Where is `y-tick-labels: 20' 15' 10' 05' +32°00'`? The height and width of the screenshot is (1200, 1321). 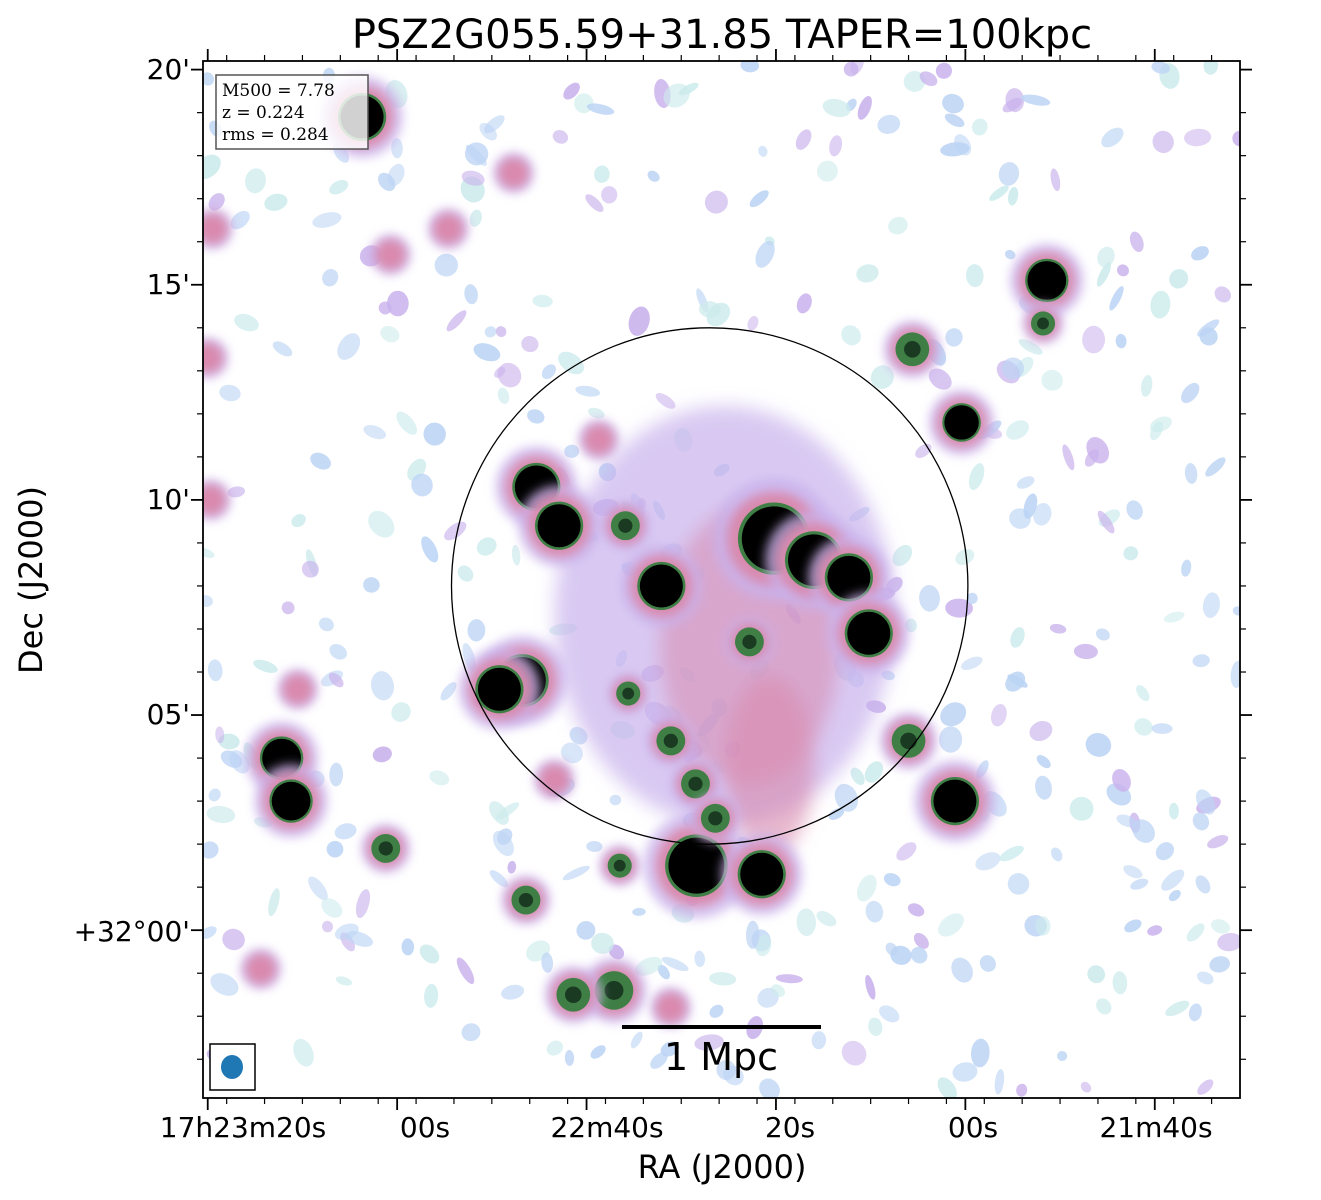
y-tick-labels: 20' 15' 10' 05' +32°00' is located at coordinates (132, 500).